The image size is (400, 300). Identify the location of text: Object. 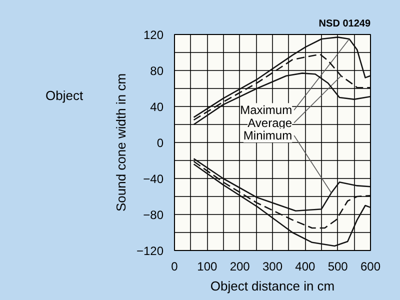
(65, 96).